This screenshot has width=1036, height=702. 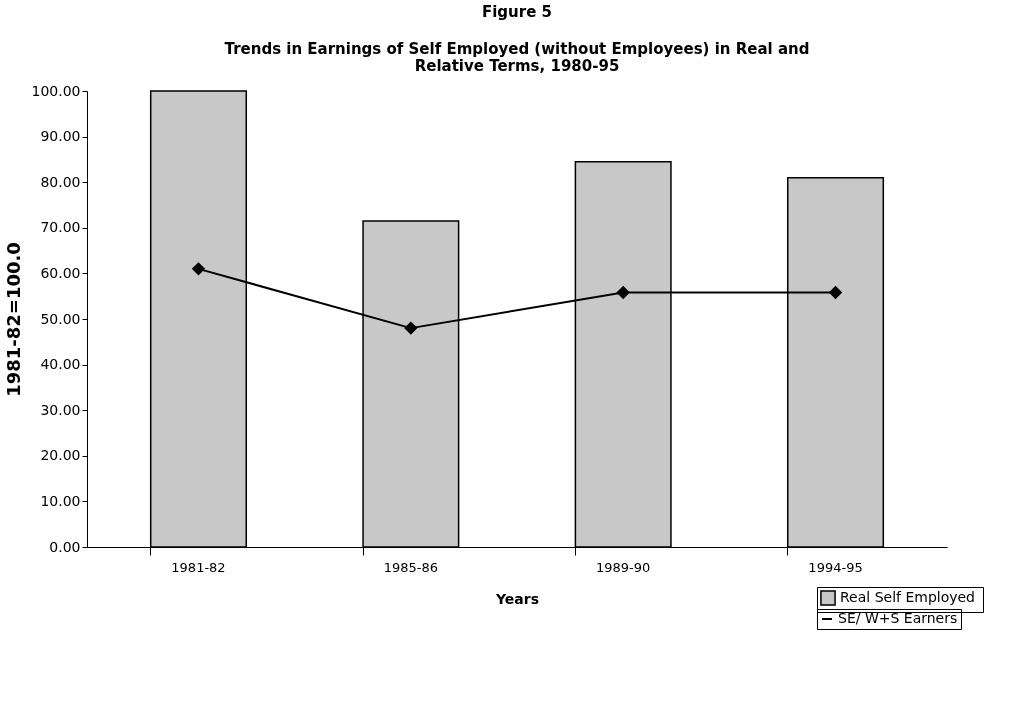 What do you see at coordinates (517, 12) in the screenshot?
I see `chart-title: Figure 5` at bounding box center [517, 12].